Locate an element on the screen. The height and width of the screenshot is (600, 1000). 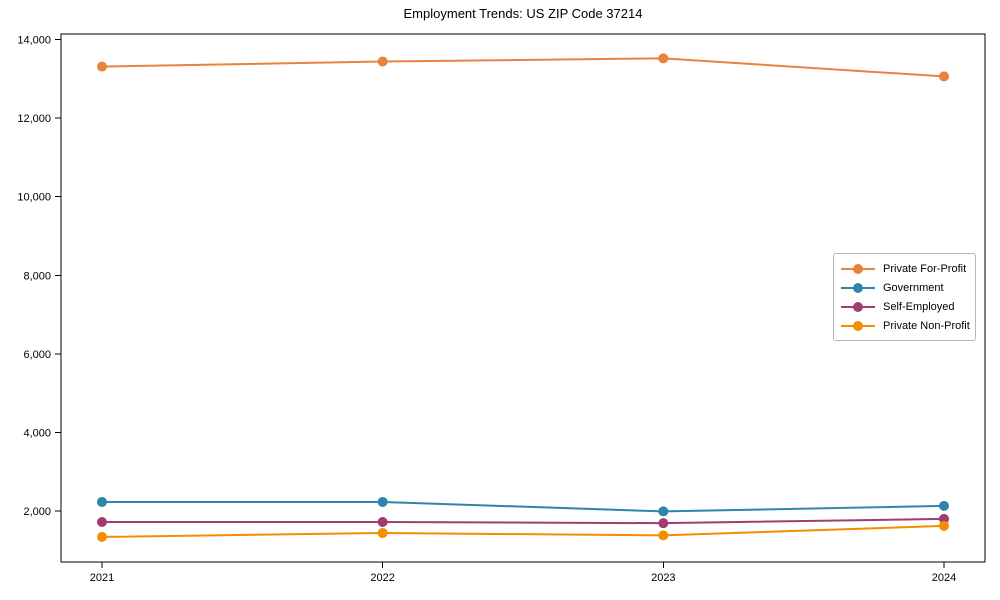
legend-item: Self-Employed is located at coordinates (905, 306).